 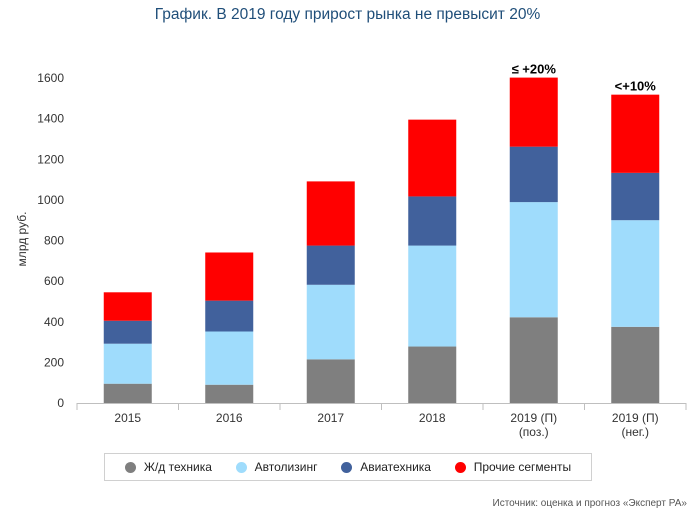 I want to click on y-tick-label: 1600, so click(x=50, y=78).